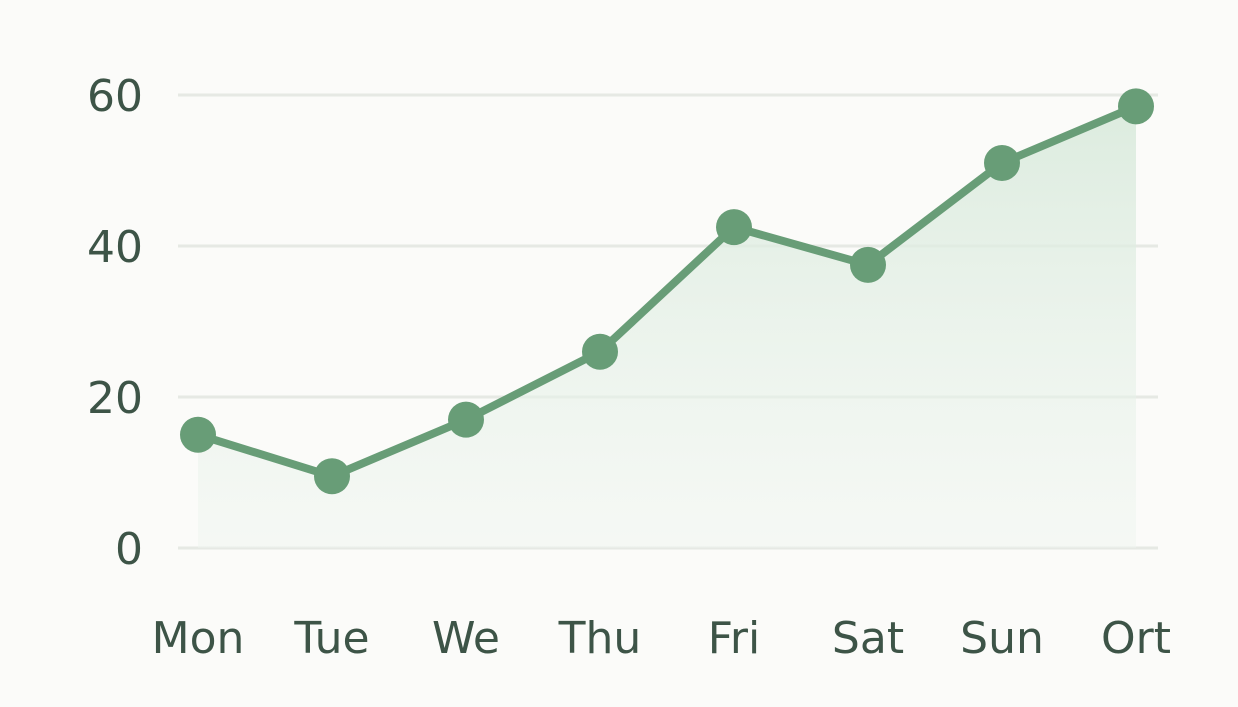 This screenshot has height=707, width=1238. I want to click on data-point-ort, so click(1136, 106).